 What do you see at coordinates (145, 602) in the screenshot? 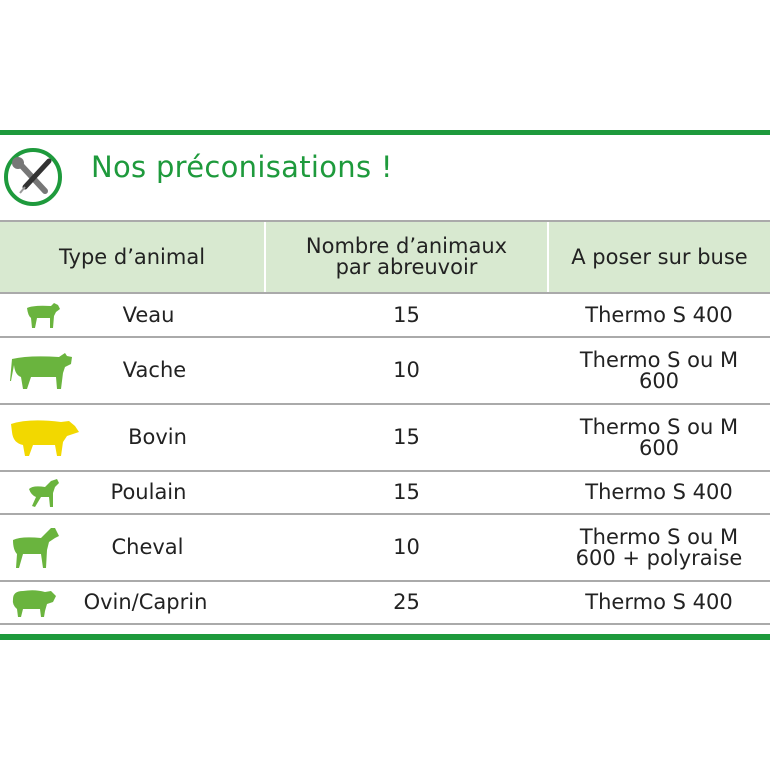
I see `animal-name: Ovin/Caprin` at bounding box center [145, 602].